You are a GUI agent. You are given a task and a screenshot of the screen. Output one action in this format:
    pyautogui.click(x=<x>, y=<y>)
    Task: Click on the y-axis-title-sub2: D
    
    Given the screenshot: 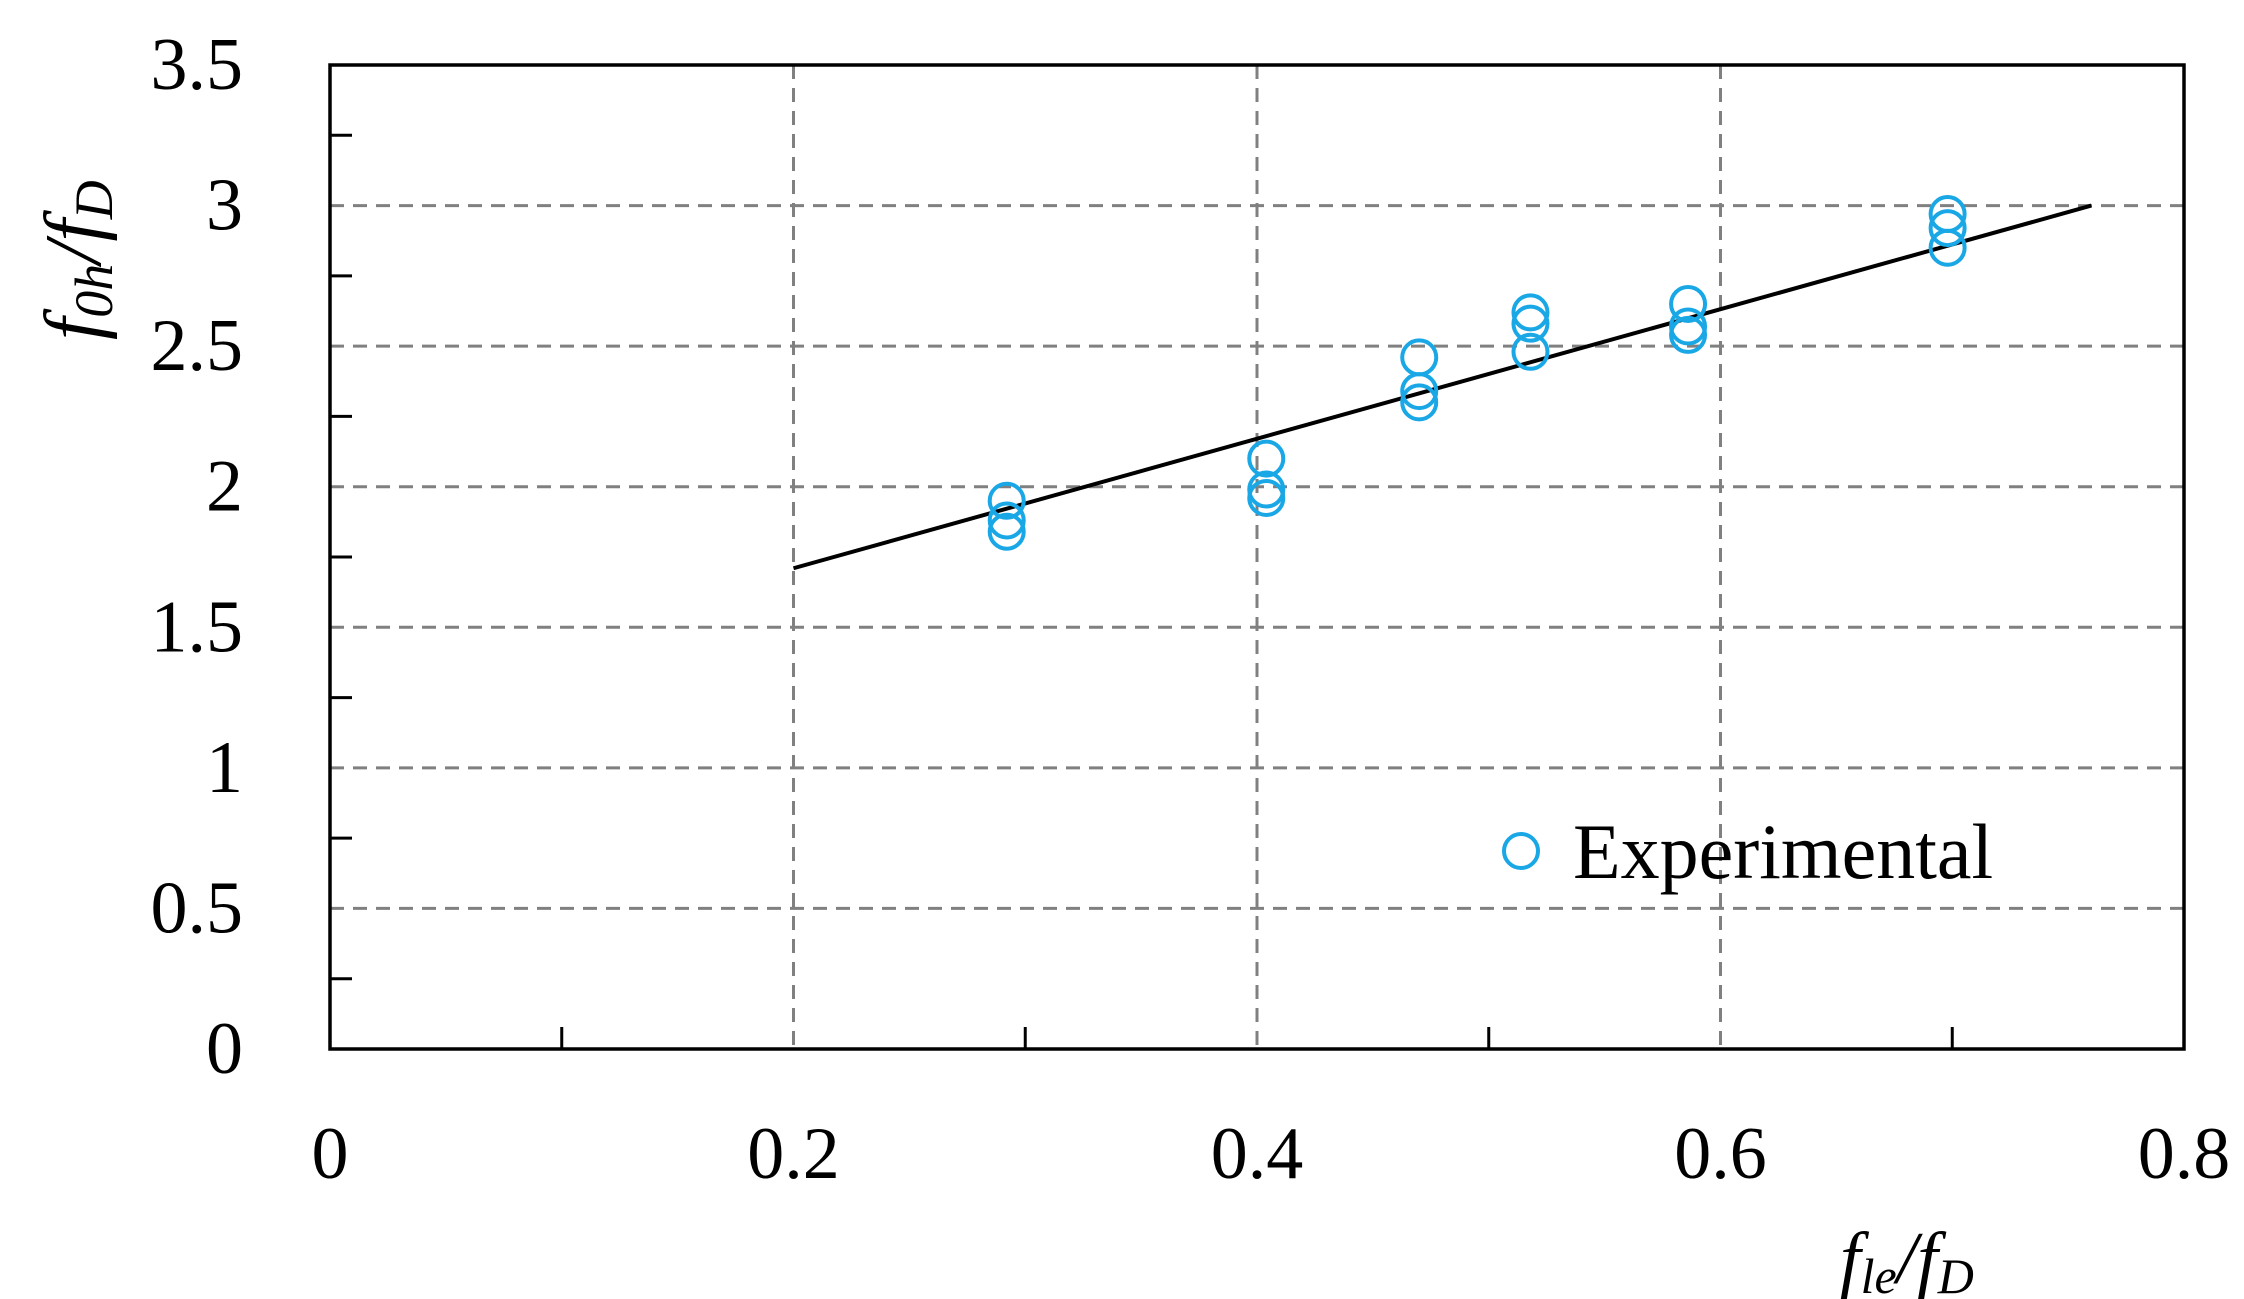 What is the action you would take?
    pyautogui.click(x=94, y=200)
    